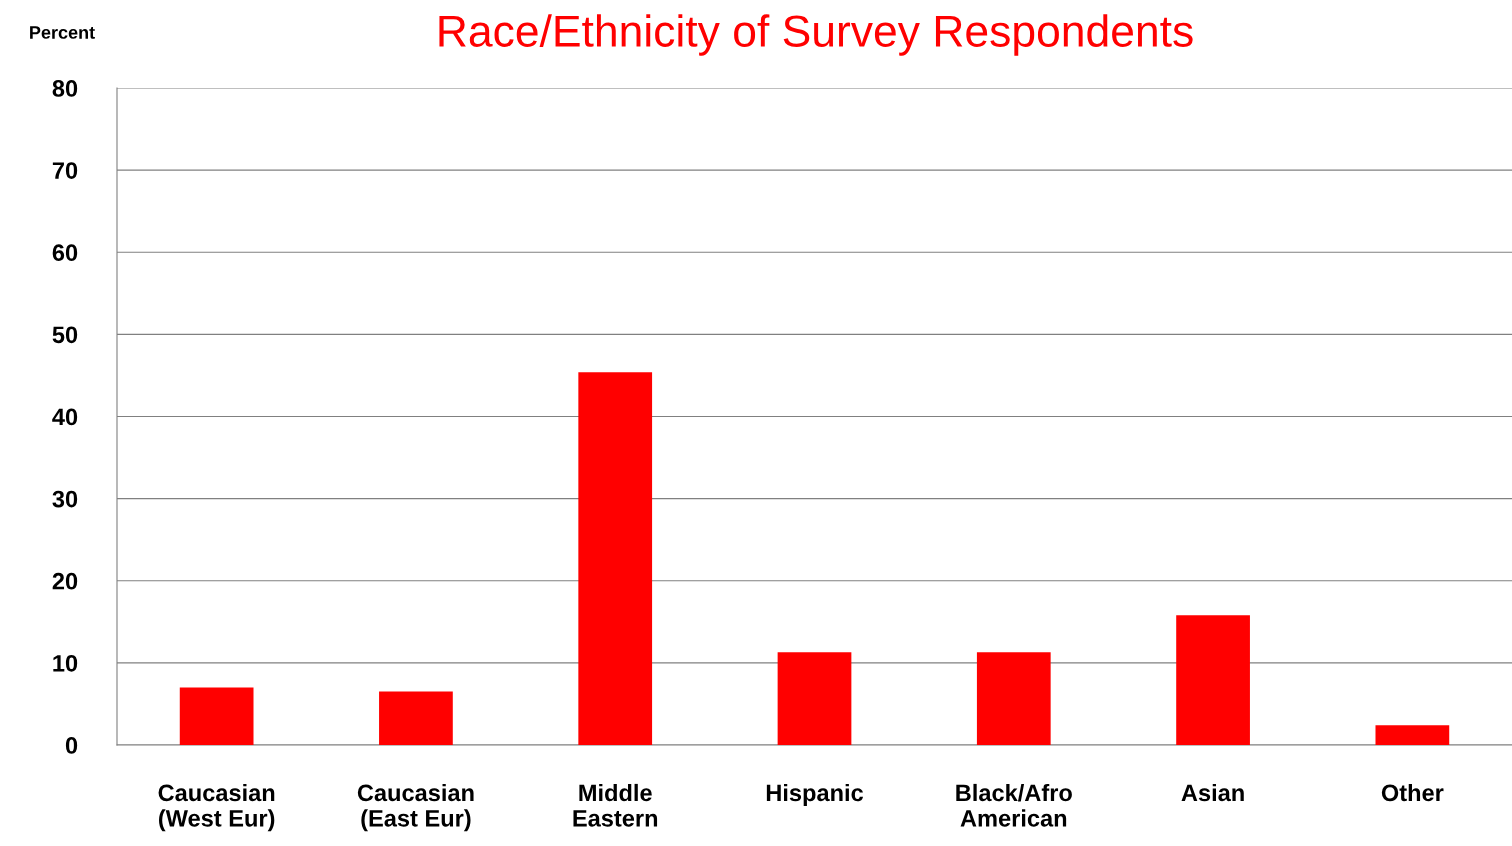 This screenshot has height=846, width=1512. I want to click on chart-title: Race/Ethnicity of Survey Respondents, so click(816, 35).